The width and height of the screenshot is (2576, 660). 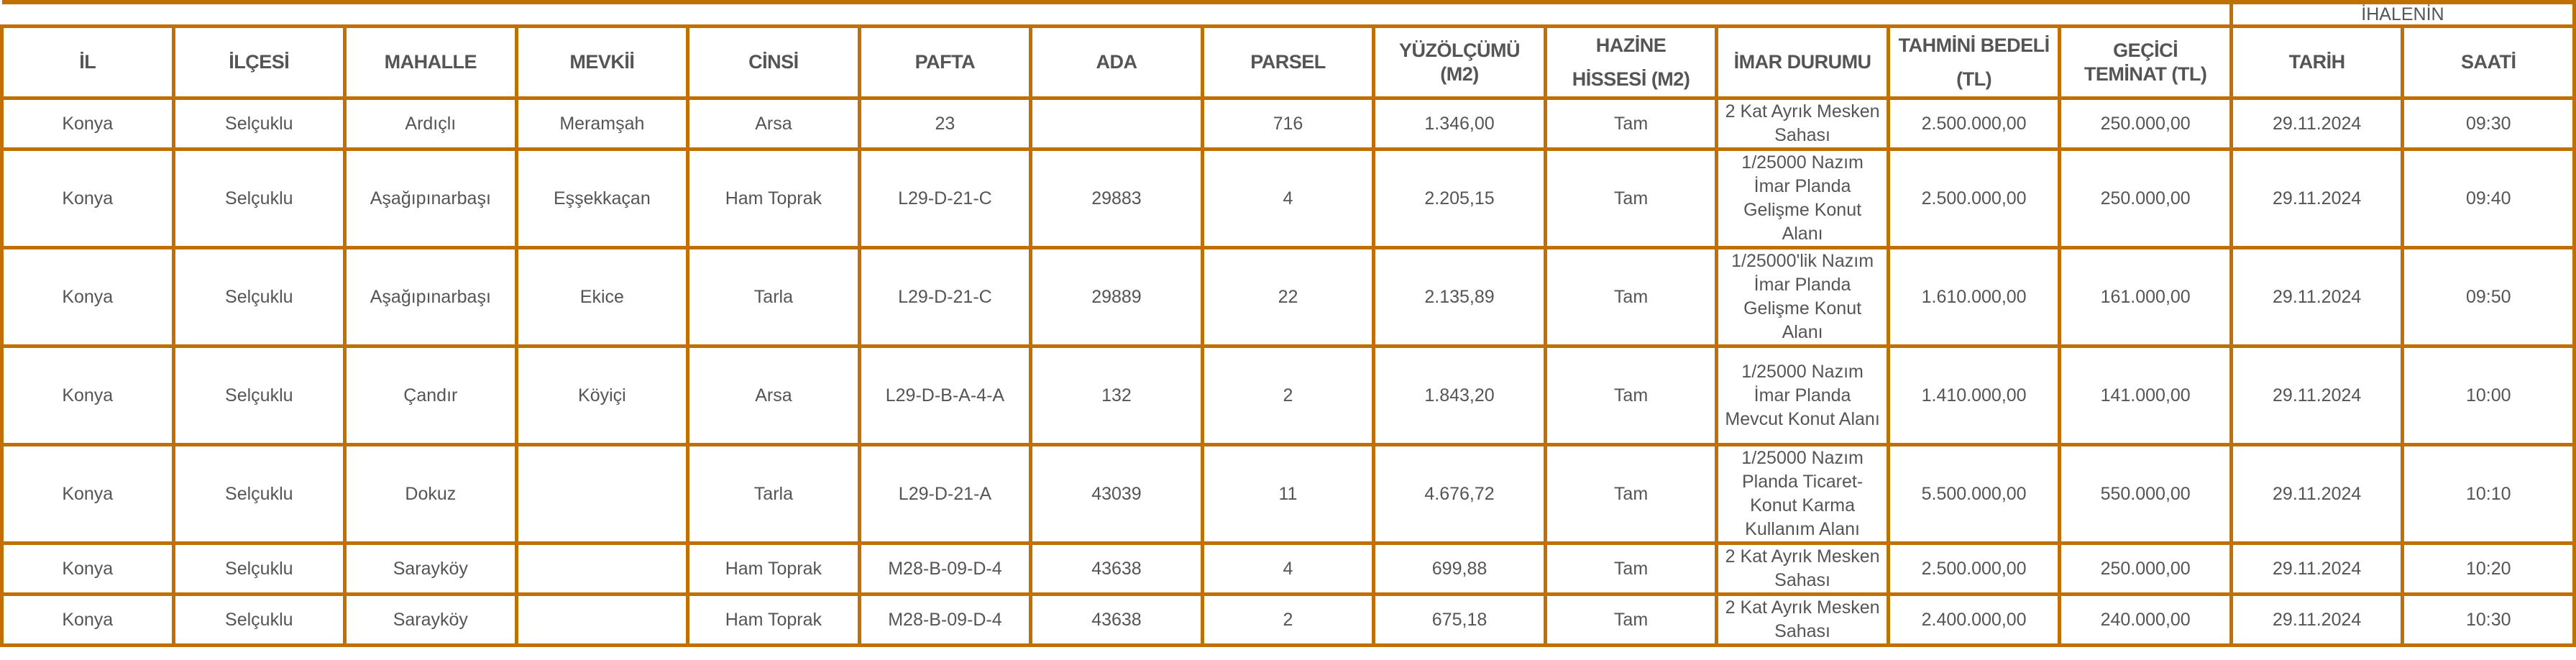 I want to click on cell-parsel: 716, so click(x=1288, y=123).